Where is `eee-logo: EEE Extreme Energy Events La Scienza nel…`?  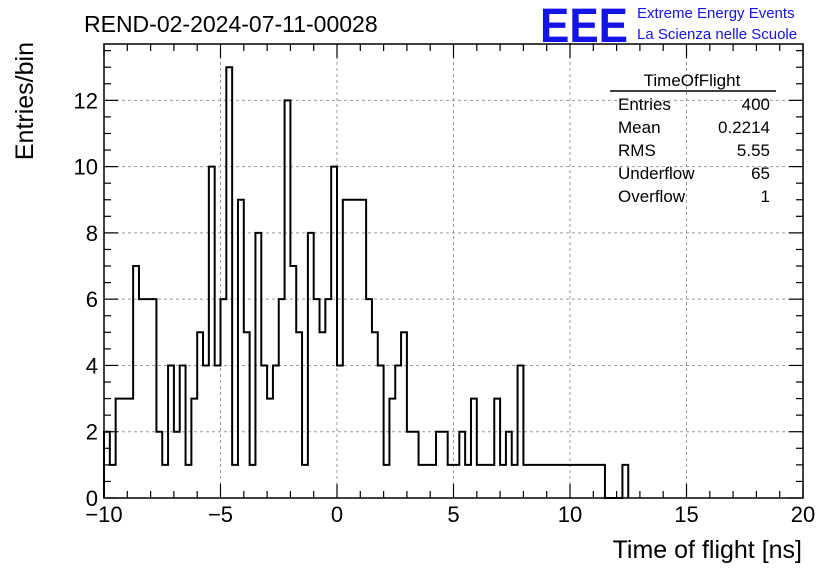 eee-logo: EEE Extreme Energy Events La Scienza nel… is located at coordinates (668, 26).